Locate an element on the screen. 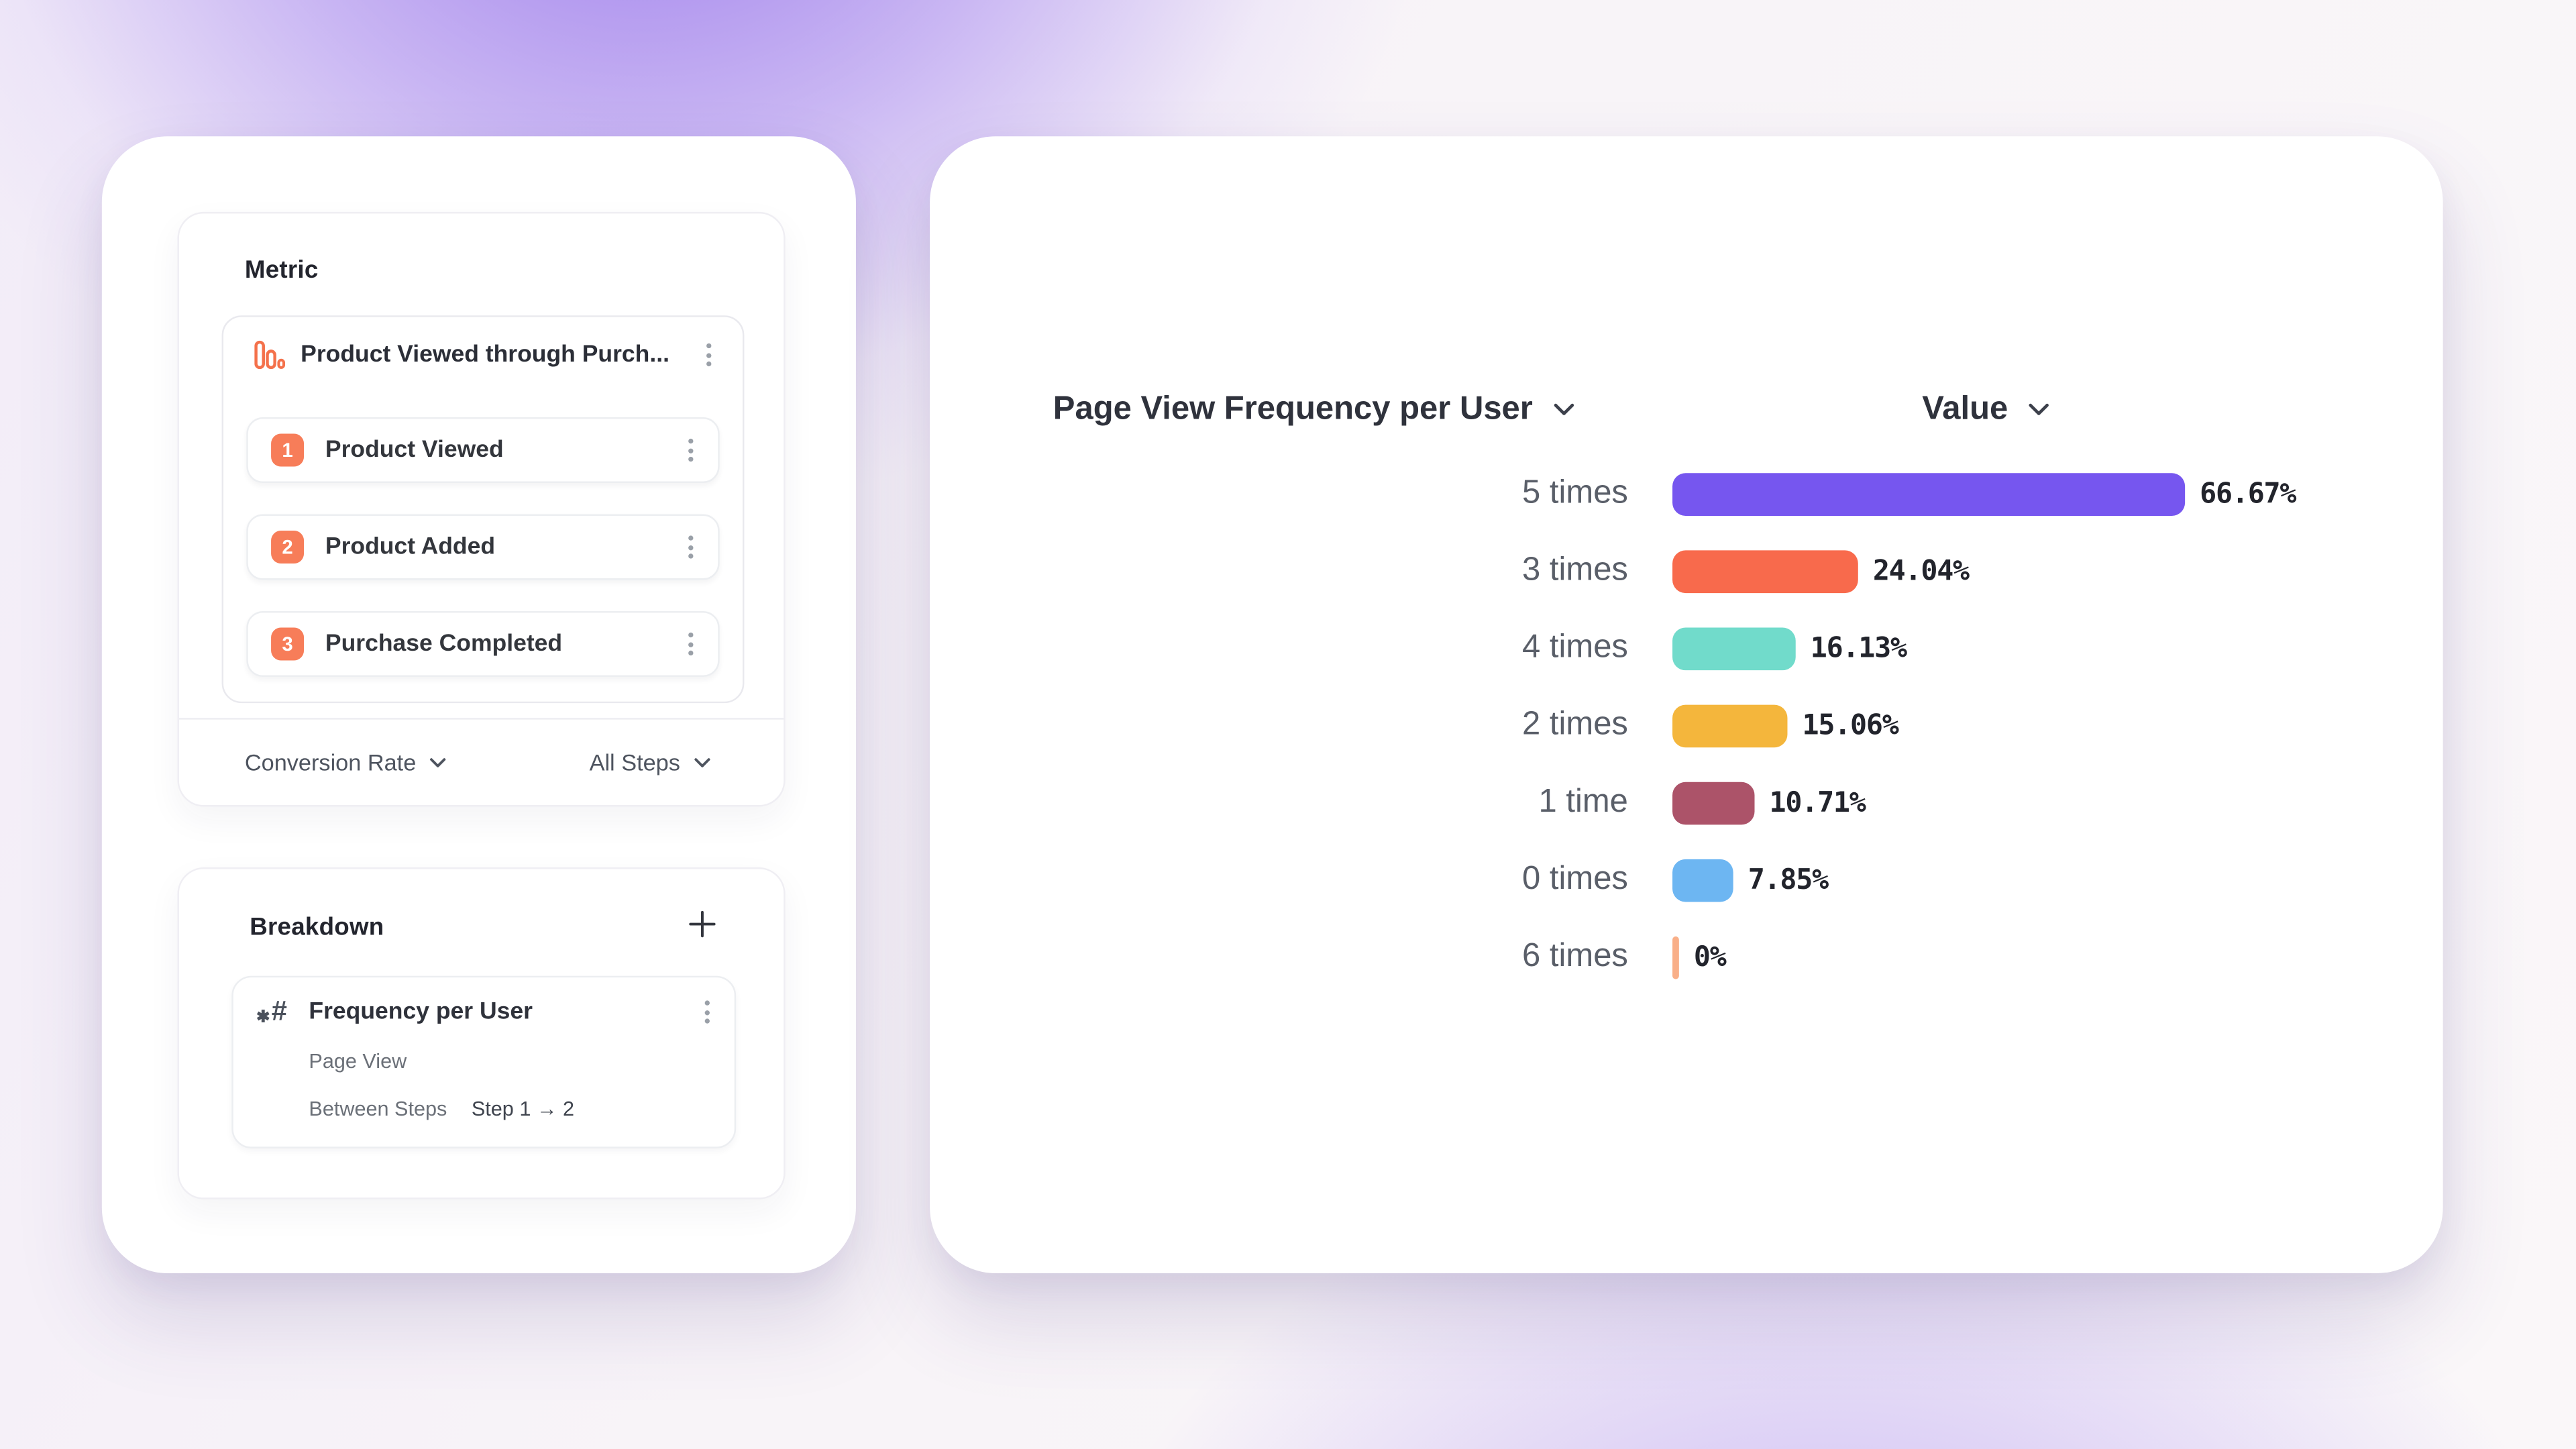  bar-label: 5 times is located at coordinates (1575, 492).